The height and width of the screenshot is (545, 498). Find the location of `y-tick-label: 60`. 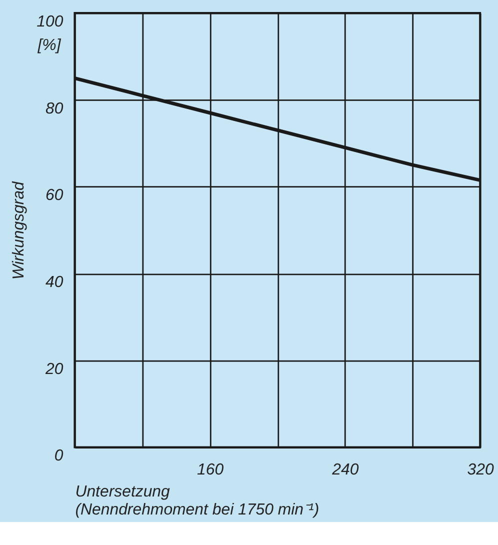

y-tick-label: 60 is located at coordinates (55, 195).